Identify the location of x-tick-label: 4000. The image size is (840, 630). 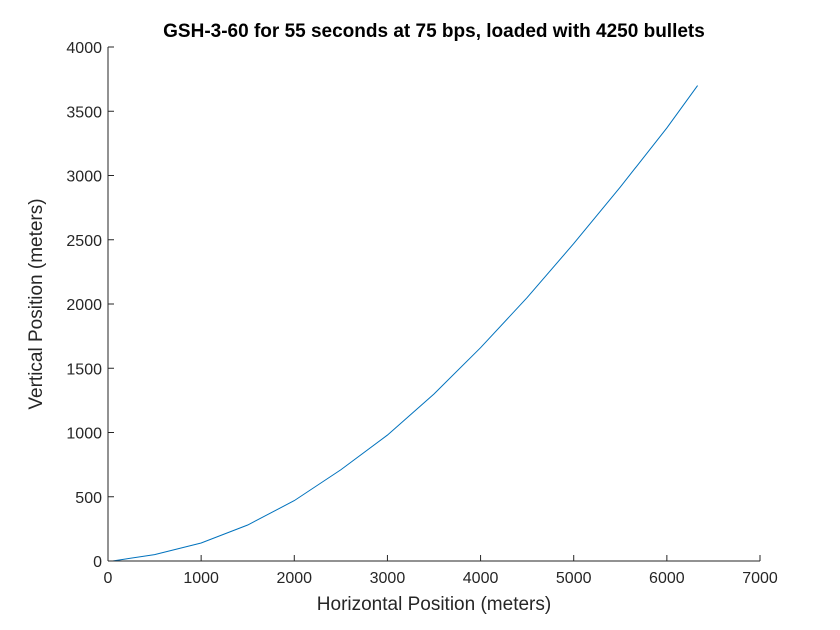
(481, 578).